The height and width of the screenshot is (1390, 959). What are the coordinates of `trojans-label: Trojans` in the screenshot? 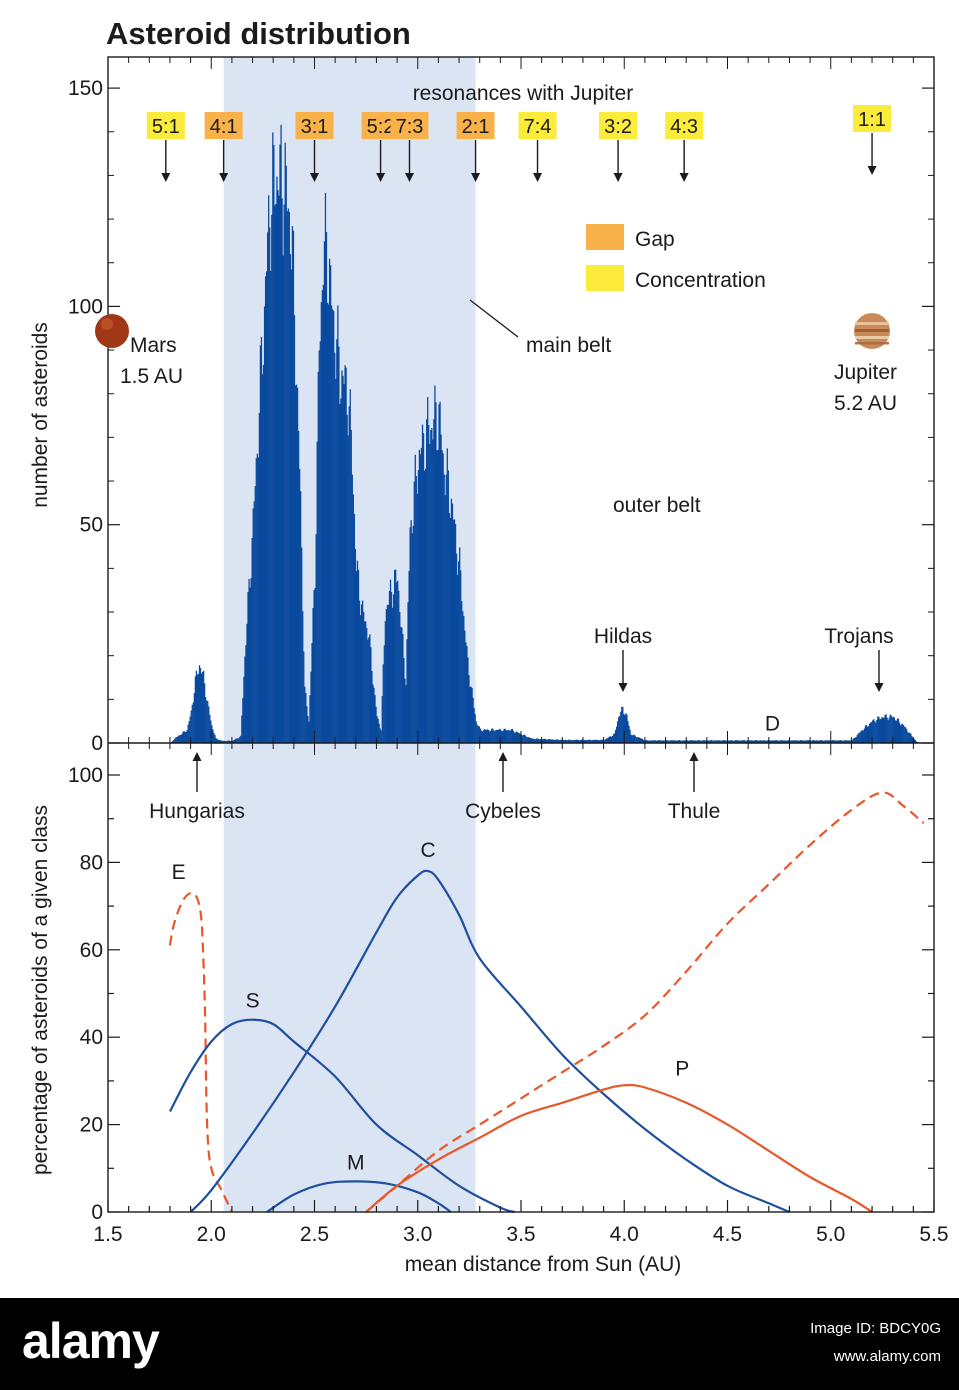 It's located at (858, 636).